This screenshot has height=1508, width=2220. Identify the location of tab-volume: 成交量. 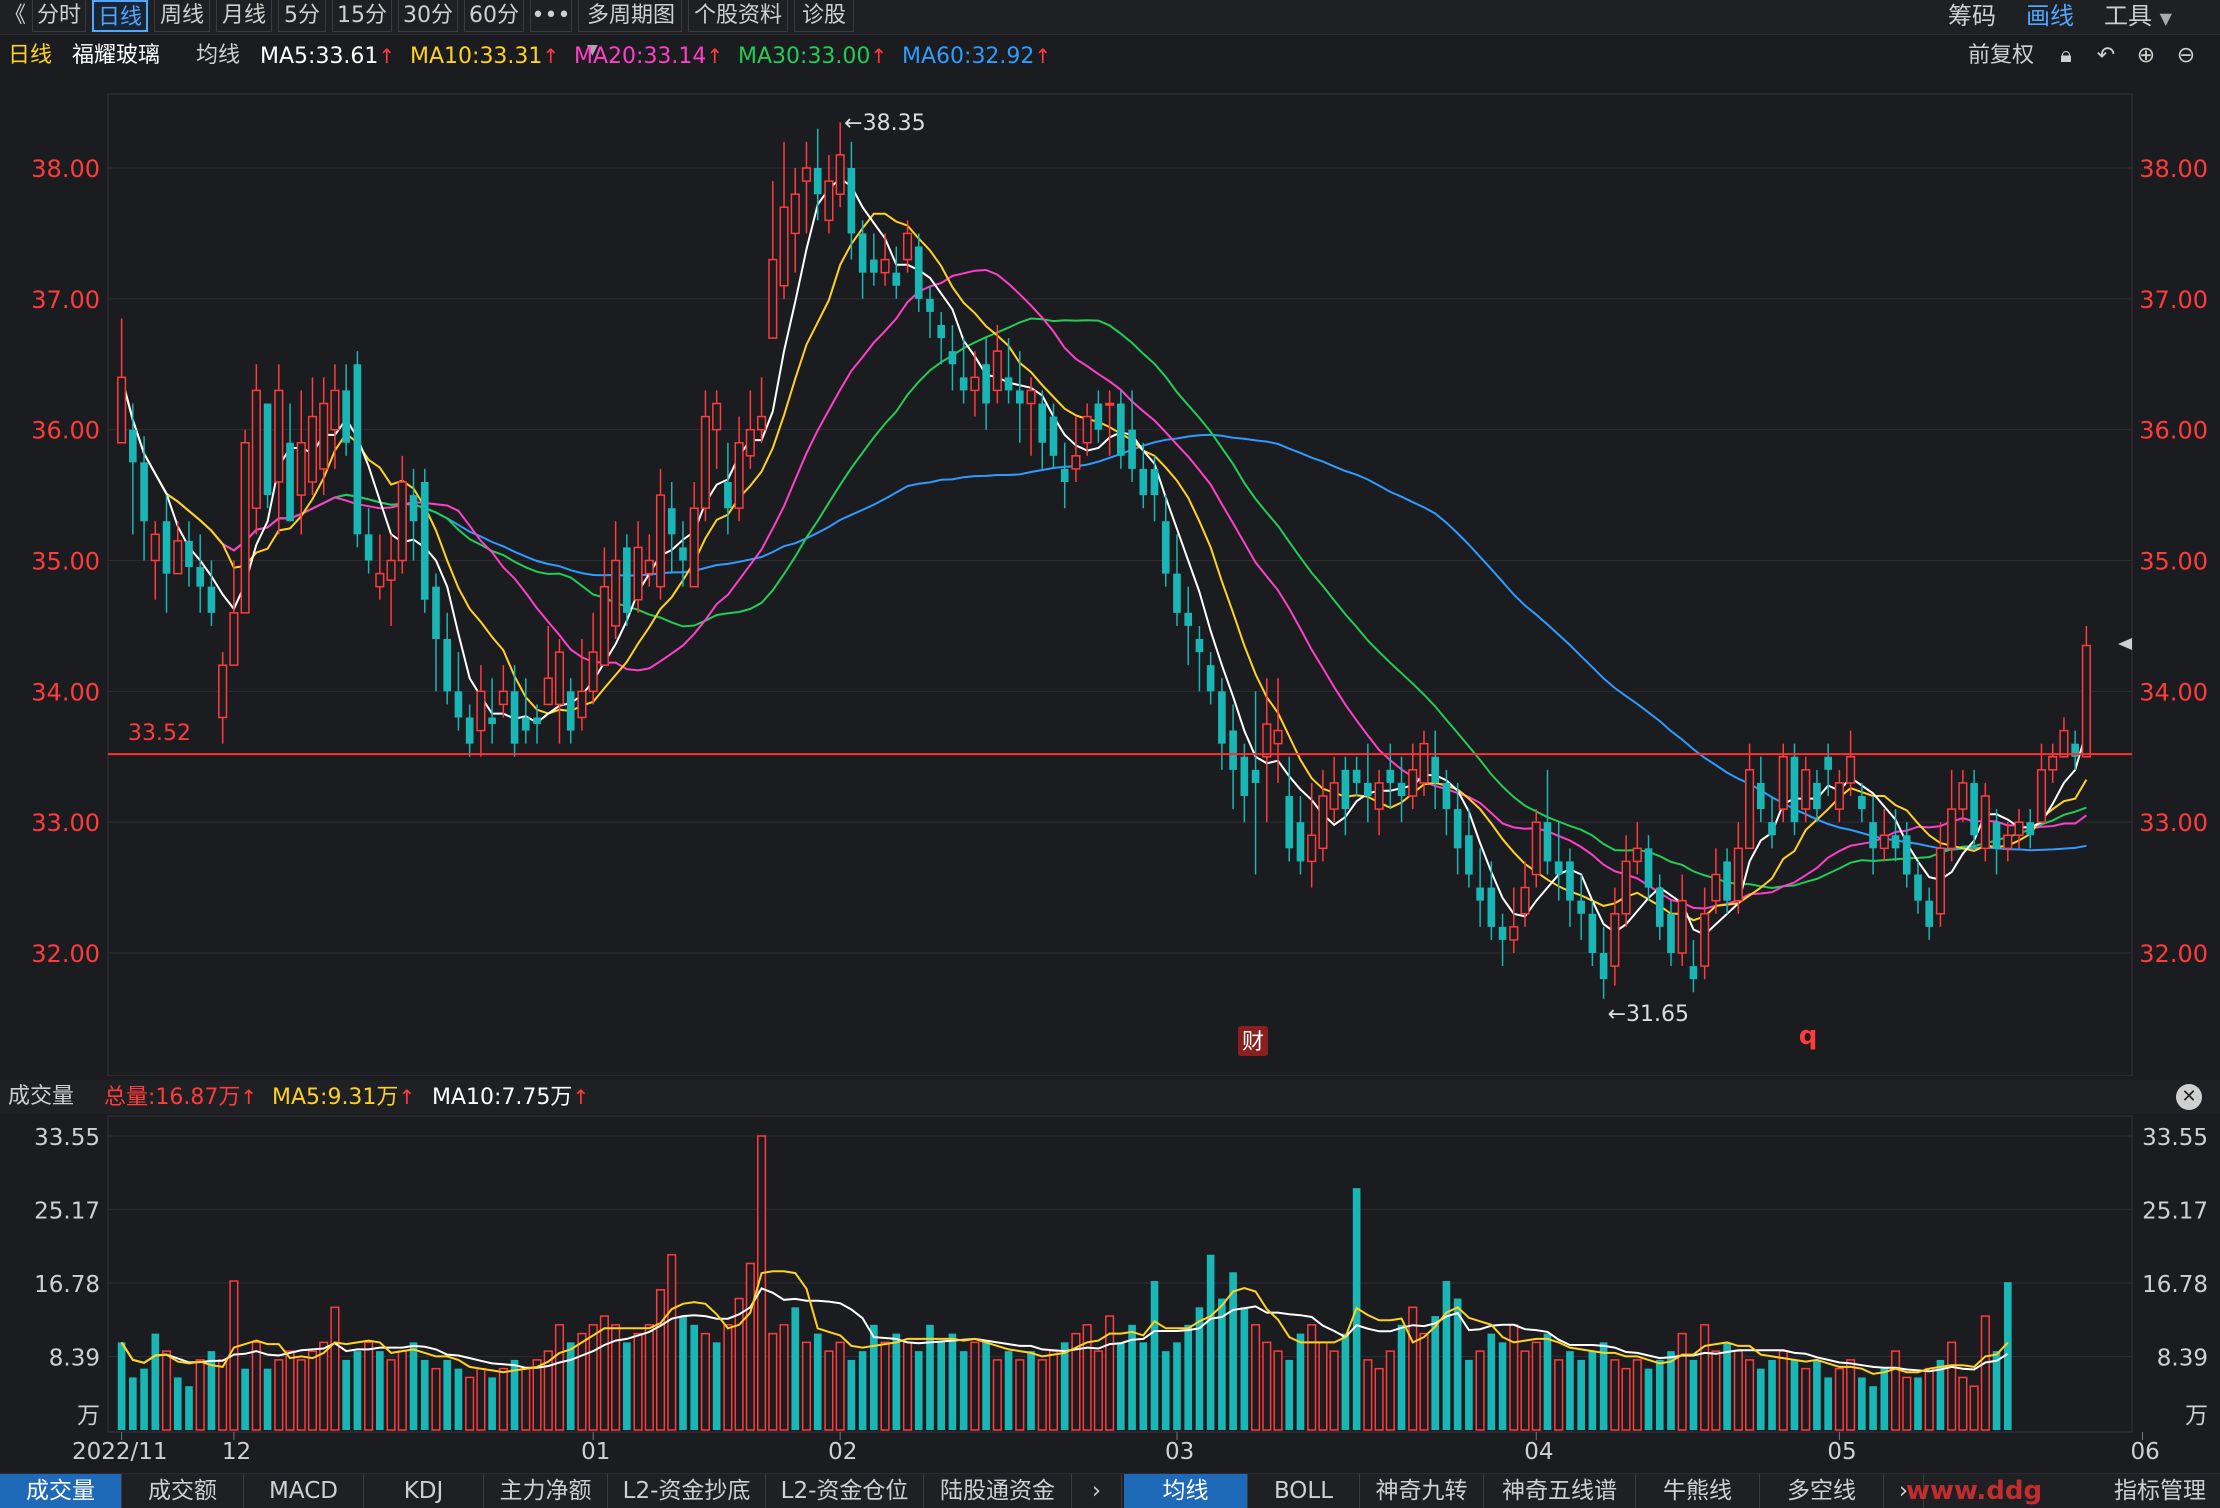
(61, 1491).